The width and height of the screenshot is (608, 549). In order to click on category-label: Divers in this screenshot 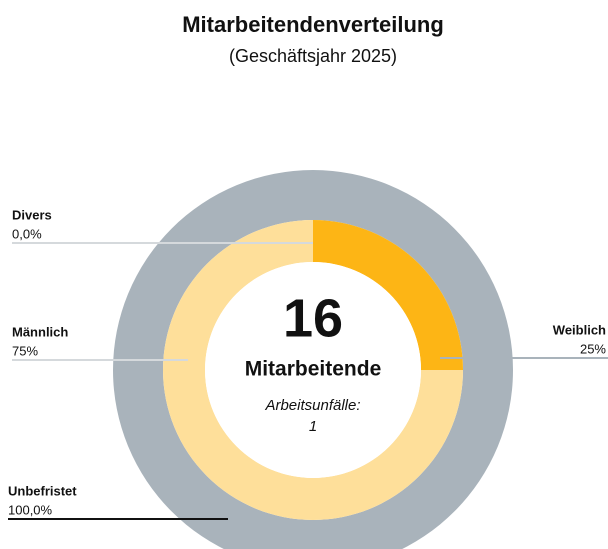, I will do `click(32, 214)`.